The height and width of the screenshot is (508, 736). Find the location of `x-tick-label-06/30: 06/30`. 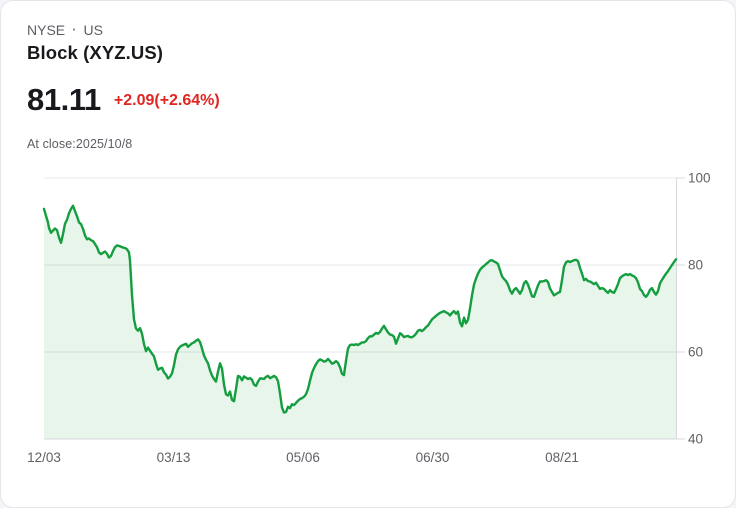

x-tick-label-06/30: 06/30 is located at coordinates (433, 457).